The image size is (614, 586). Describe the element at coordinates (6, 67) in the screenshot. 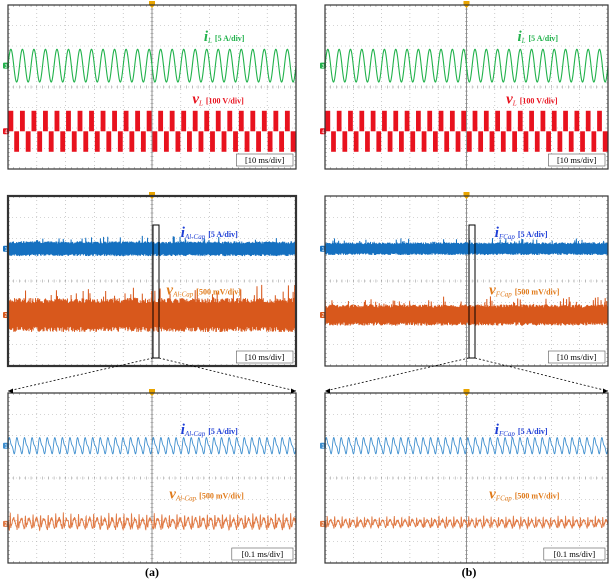

I see `channel-number: 3` at that location.